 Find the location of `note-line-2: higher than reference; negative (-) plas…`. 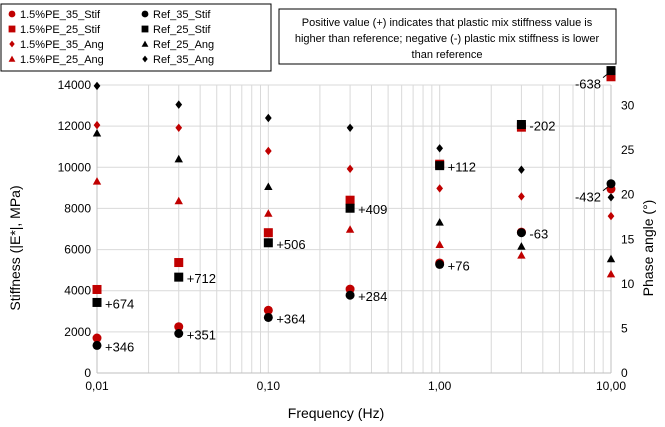

note-line-2: higher than reference; negative (-) plas… is located at coordinates (447, 39).